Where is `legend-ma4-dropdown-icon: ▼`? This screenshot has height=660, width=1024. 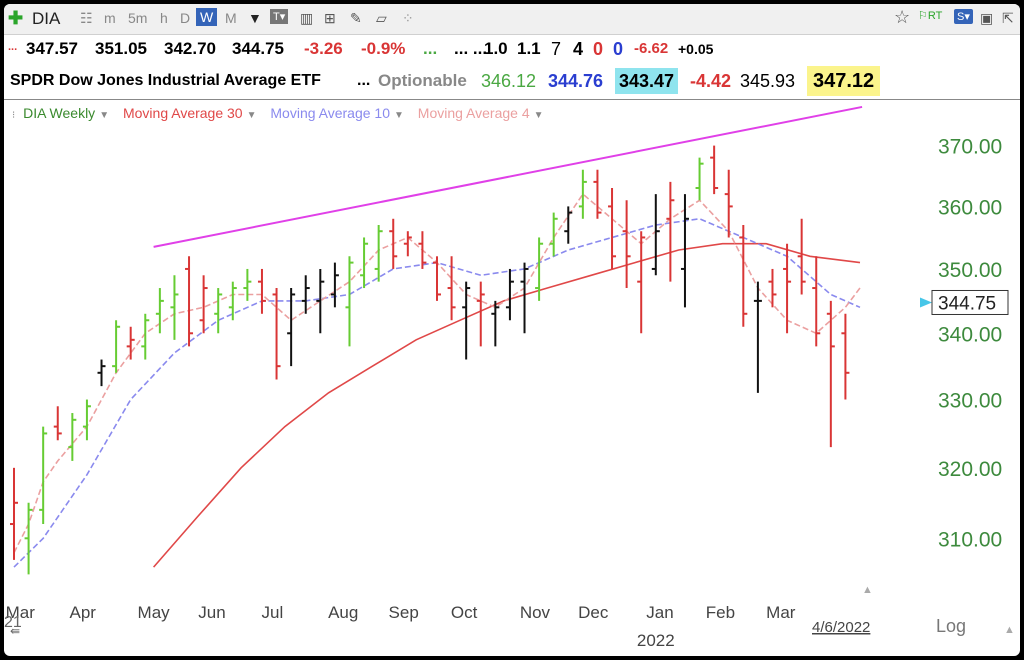
legend-ma4-dropdown-icon: ▼ is located at coordinates (538, 115).